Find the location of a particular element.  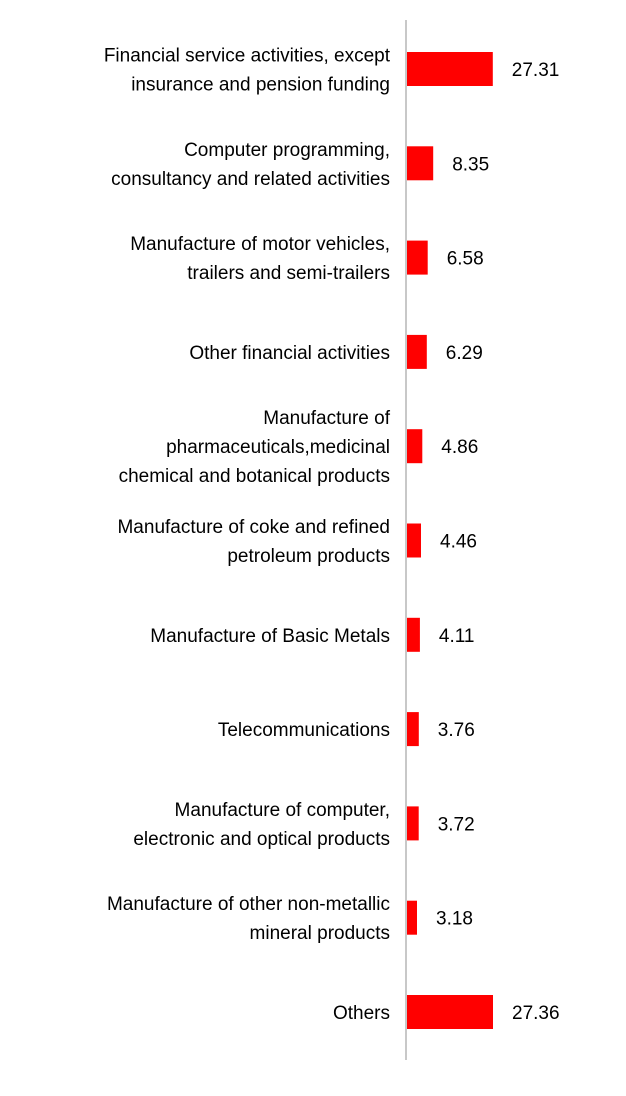

category-label-4-line-0: Manufacture of is located at coordinates (326, 418).